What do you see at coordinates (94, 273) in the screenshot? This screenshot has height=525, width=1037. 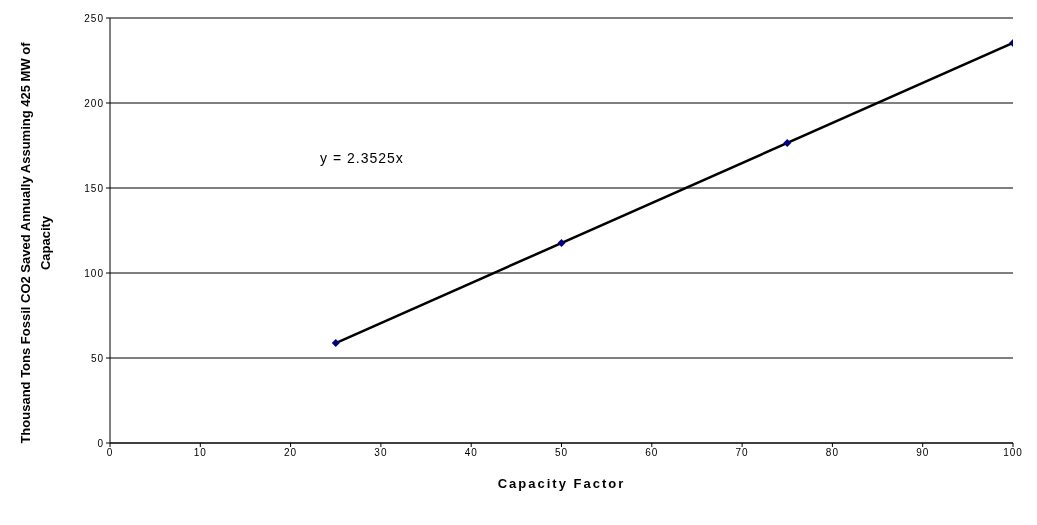 I see `y-tick-label: 100` at bounding box center [94, 273].